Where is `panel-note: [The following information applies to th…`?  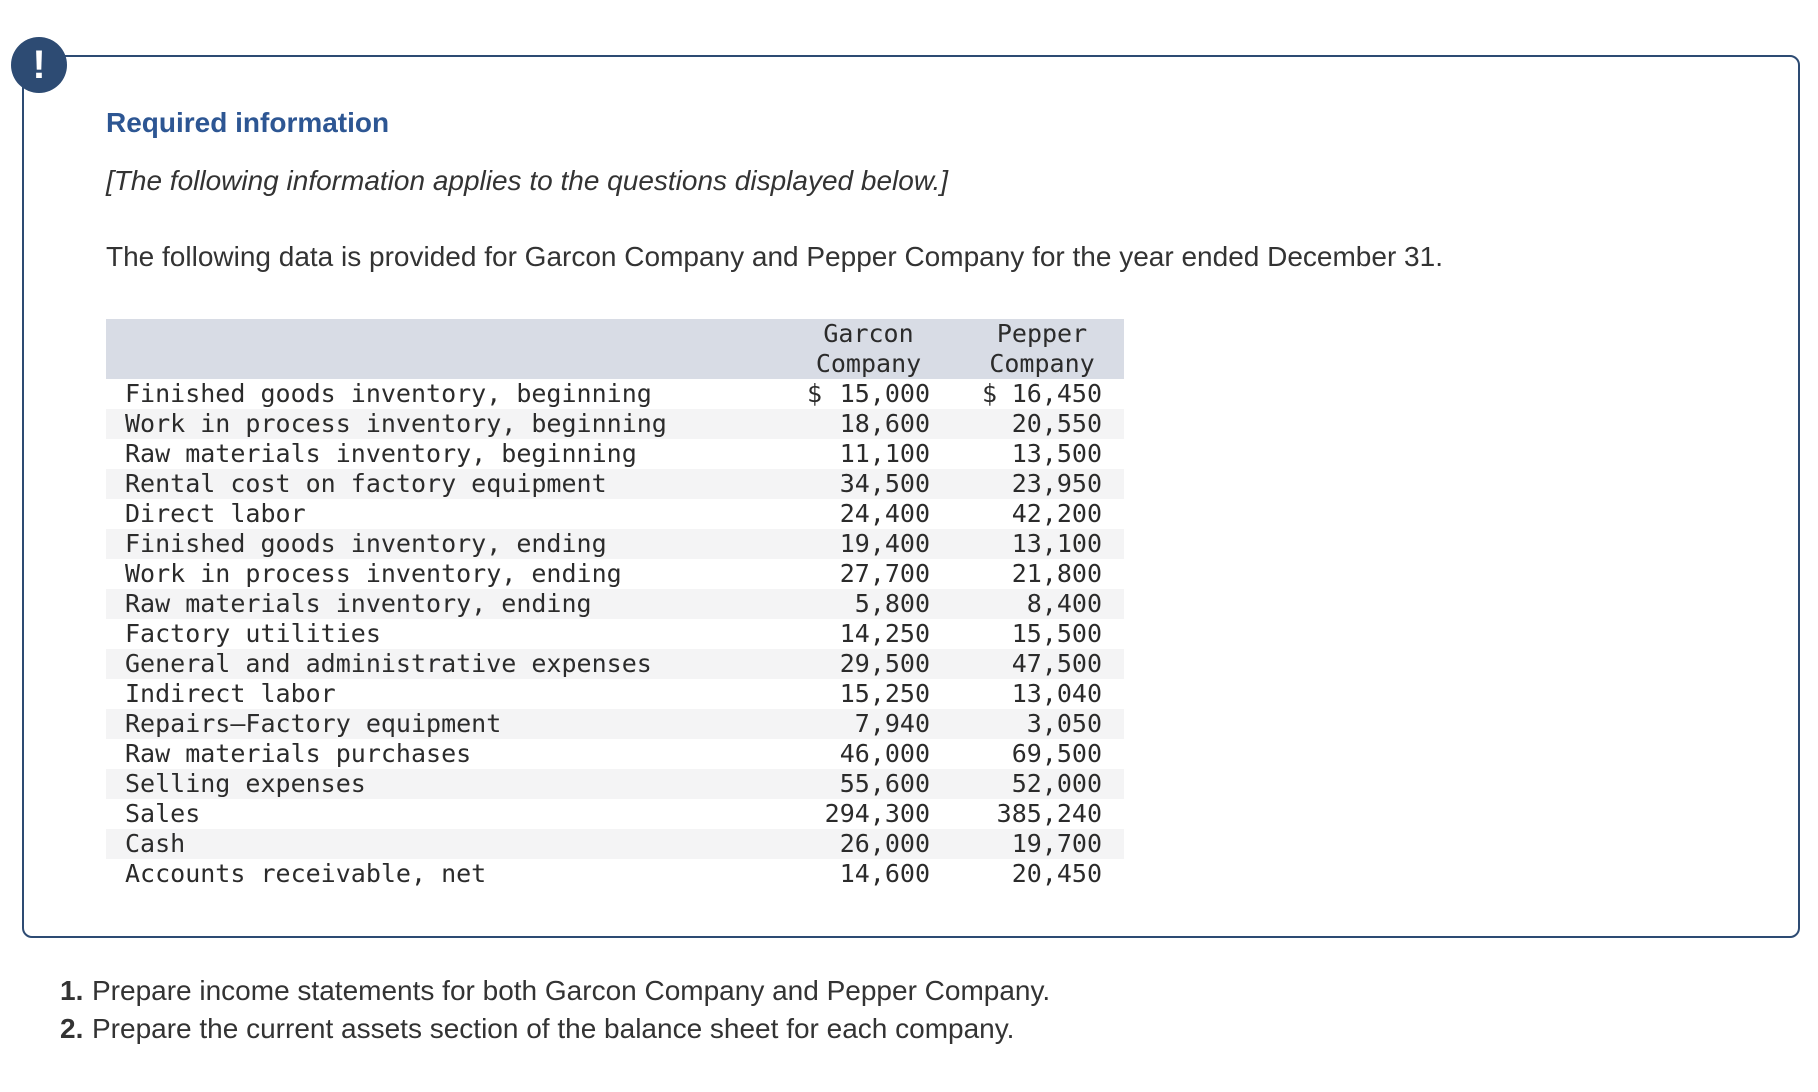
panel-note: [The following information applies to th… is located at coordinates (527, 180).